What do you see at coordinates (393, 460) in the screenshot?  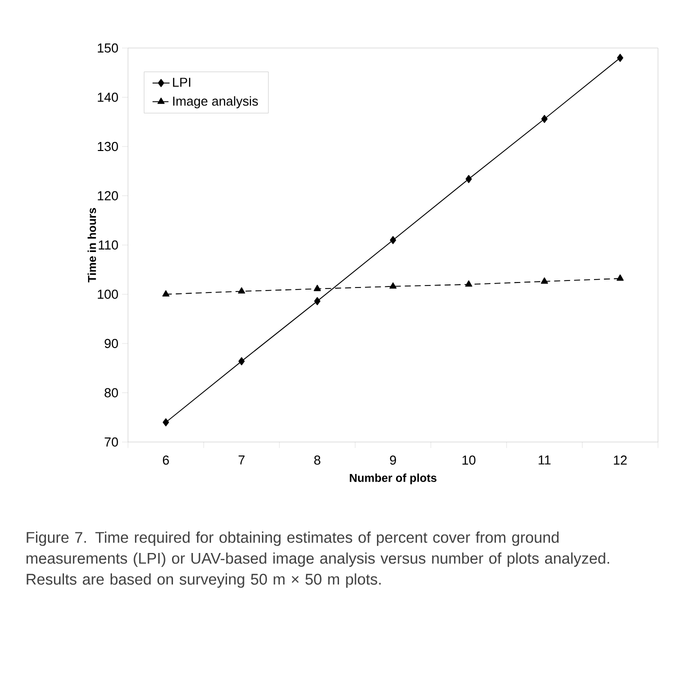 I see `x-tick-label: 9` at bounding box center [393, 460].